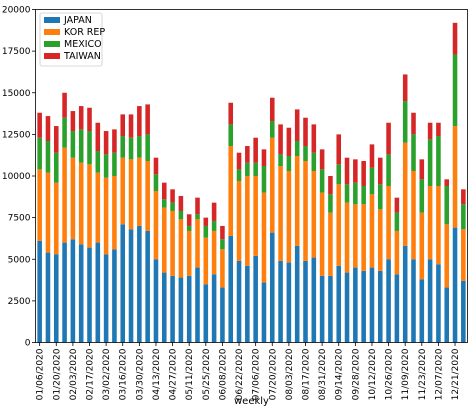  Describe the element at coordinates (456, 374) in the screenshot. I see `x-tick-label: 12/21/2020` at that location.